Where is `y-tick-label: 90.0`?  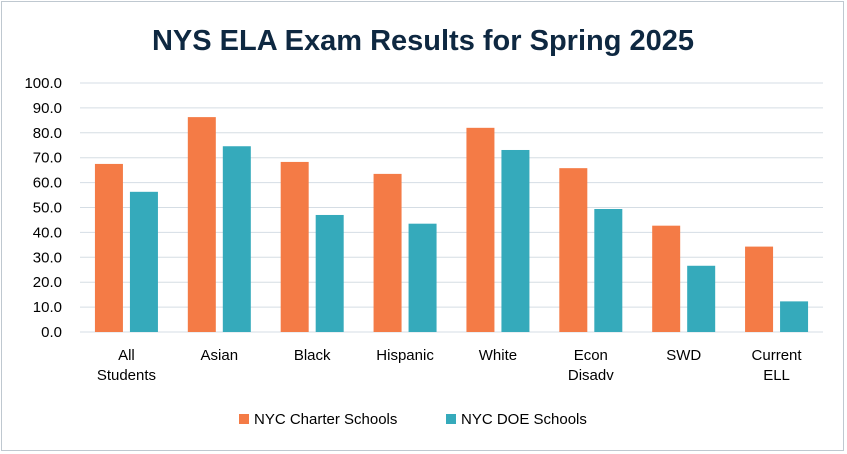 y-tick-label: 90.0 is located at coordinates (47, 108).